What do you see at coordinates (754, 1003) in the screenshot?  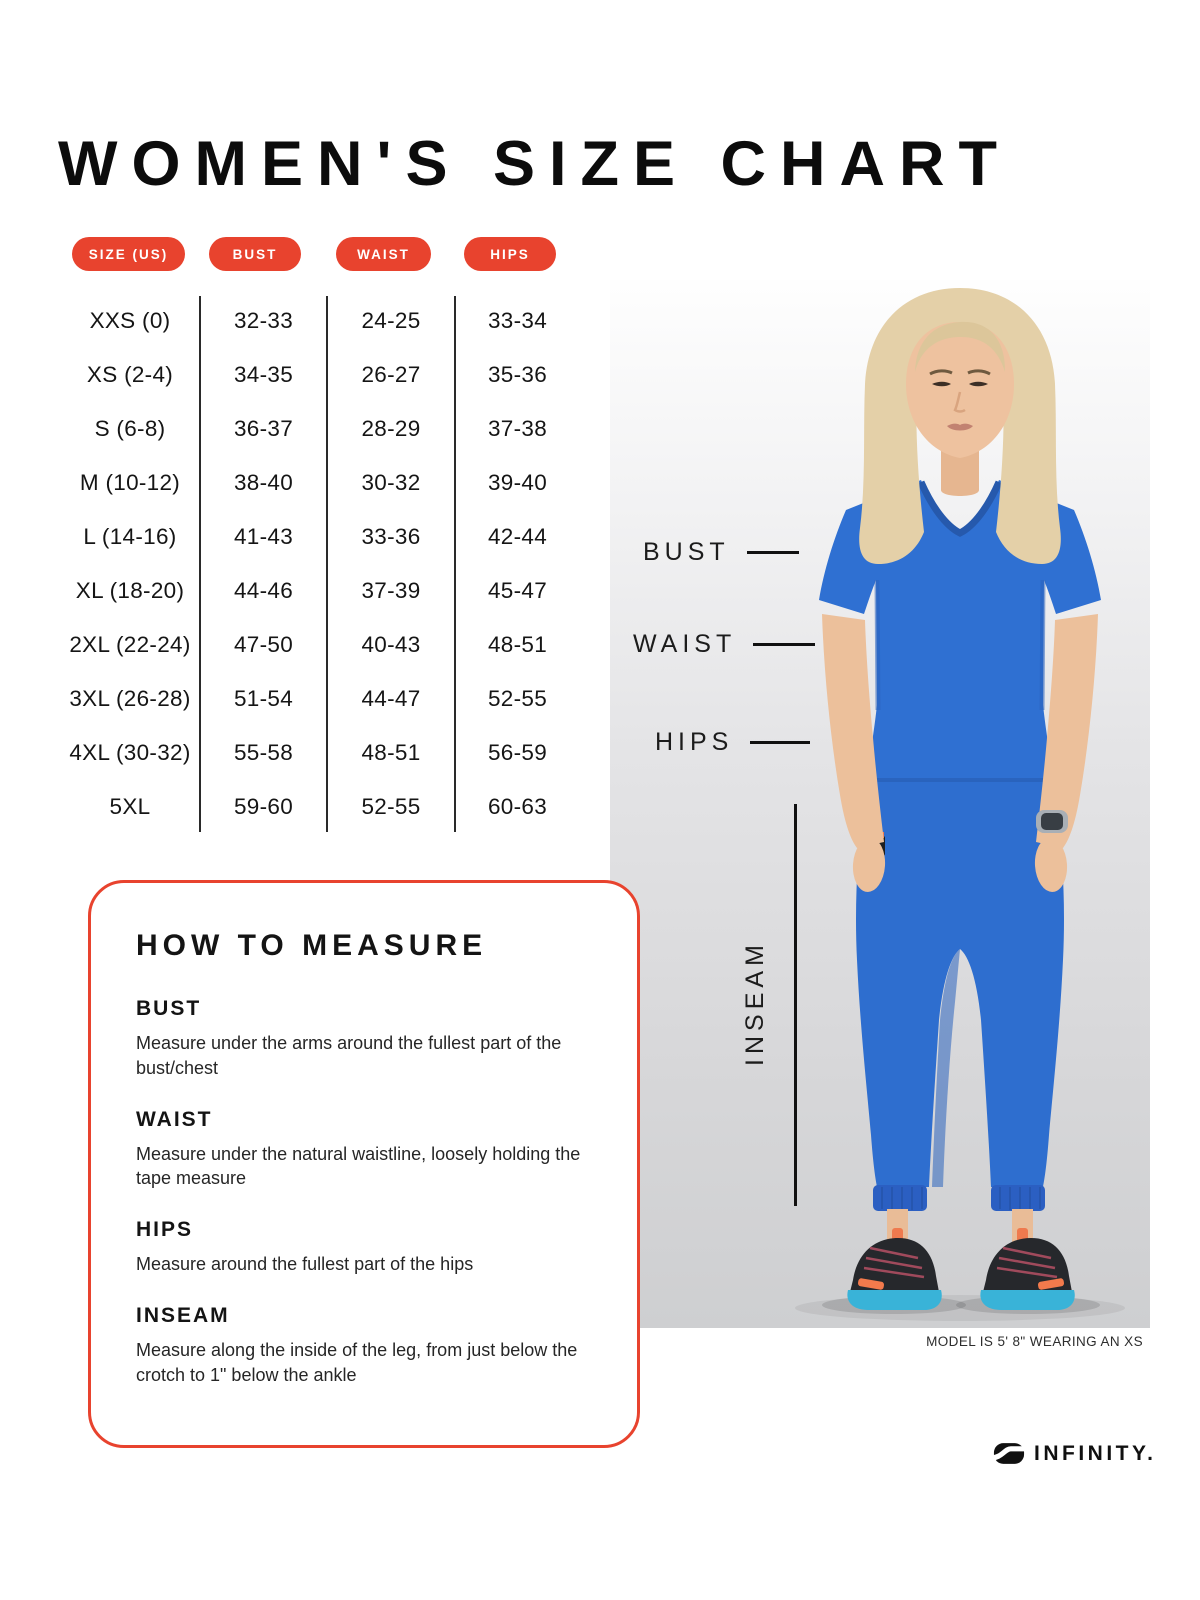 I see `inseam-annotation-label: INSEAM` at bounding box center [754, 1003].